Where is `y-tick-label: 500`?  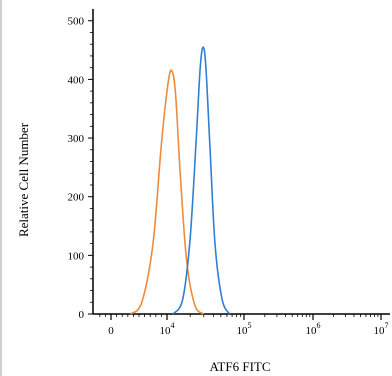
y-tick-label: 500 is located at coordinates (76, 22).